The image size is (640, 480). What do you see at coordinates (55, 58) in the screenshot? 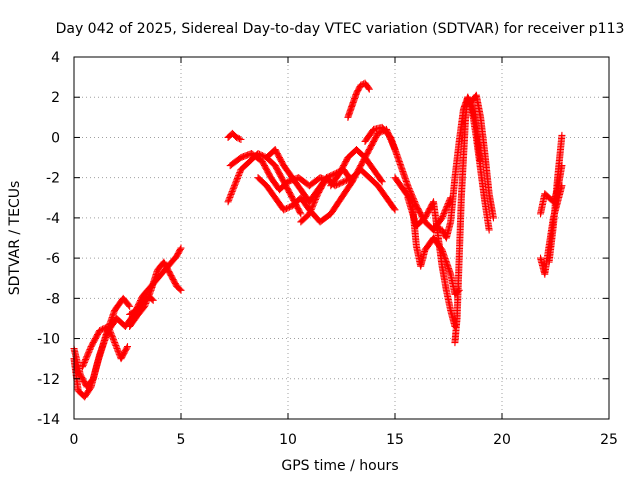
I see `y-tick-label: 4` at bounding box center [55, 58].